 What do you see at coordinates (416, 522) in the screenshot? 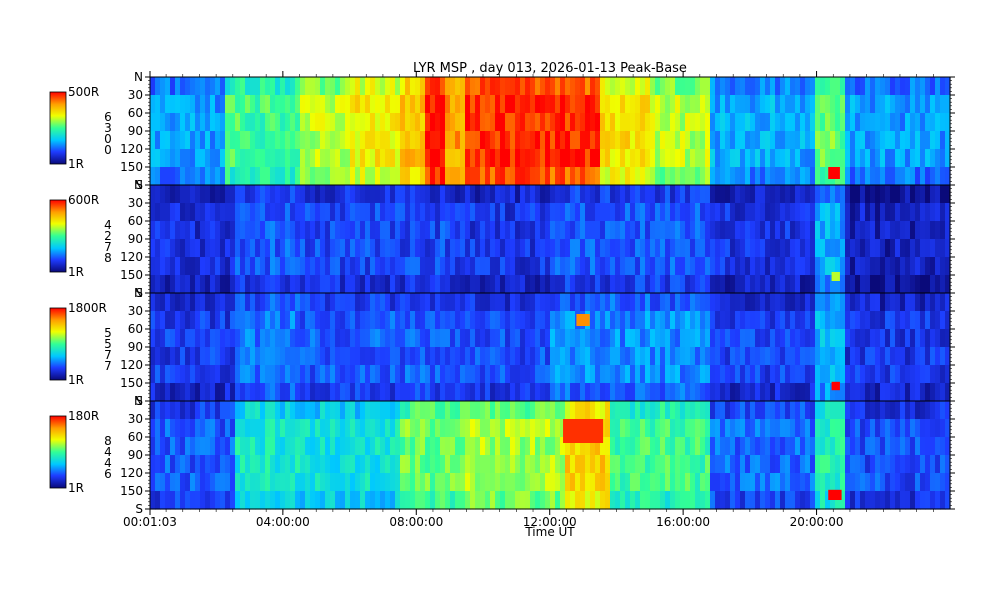
I see `x-tick-label: 08:00:00` at bounding box center [416, 522].